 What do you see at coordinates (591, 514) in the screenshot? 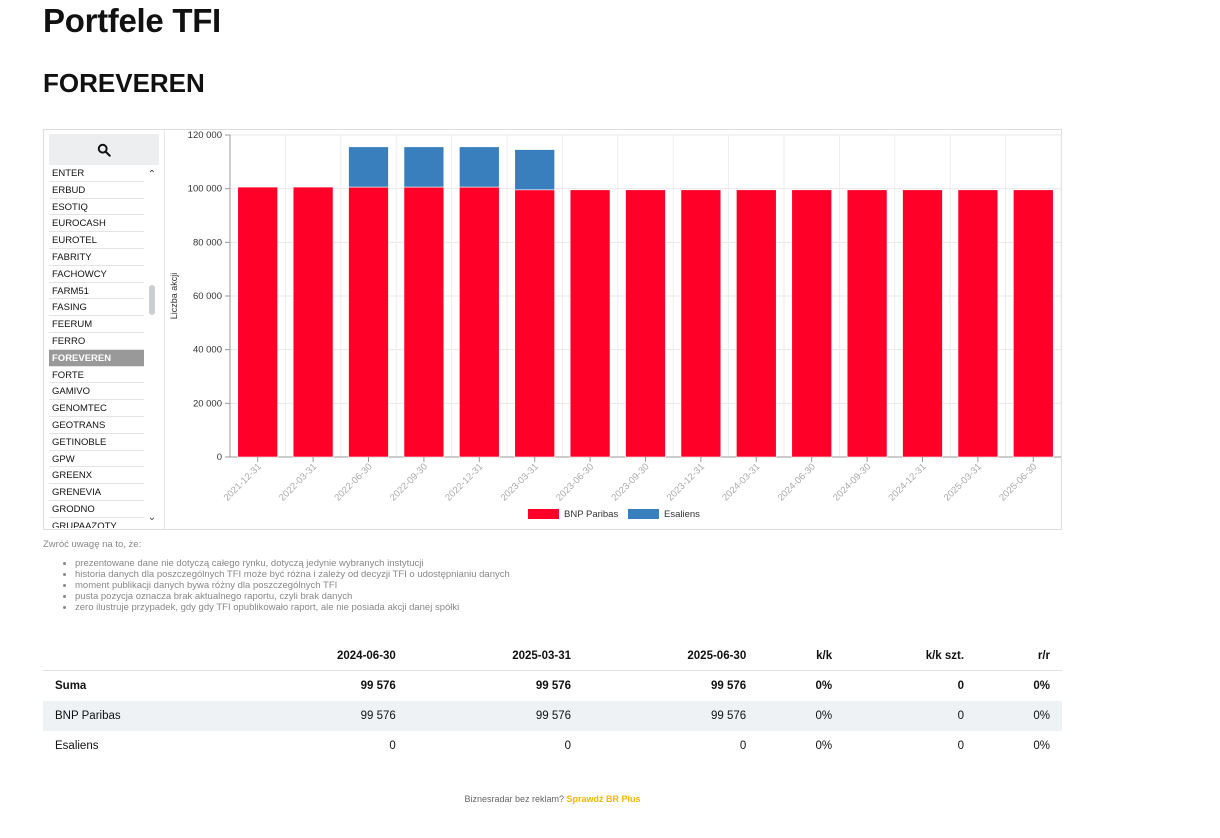
I see `legend-label: BNP Paribas` at bounding box center [591, 514].